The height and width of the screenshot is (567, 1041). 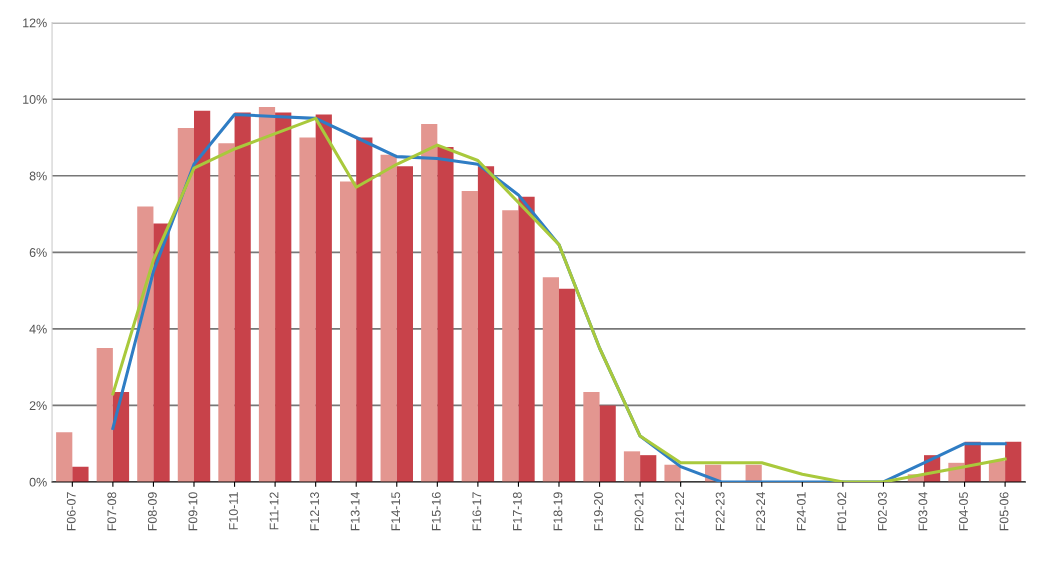 I want to click on x-tick-label: F04-05, so click(x=963, y=511).